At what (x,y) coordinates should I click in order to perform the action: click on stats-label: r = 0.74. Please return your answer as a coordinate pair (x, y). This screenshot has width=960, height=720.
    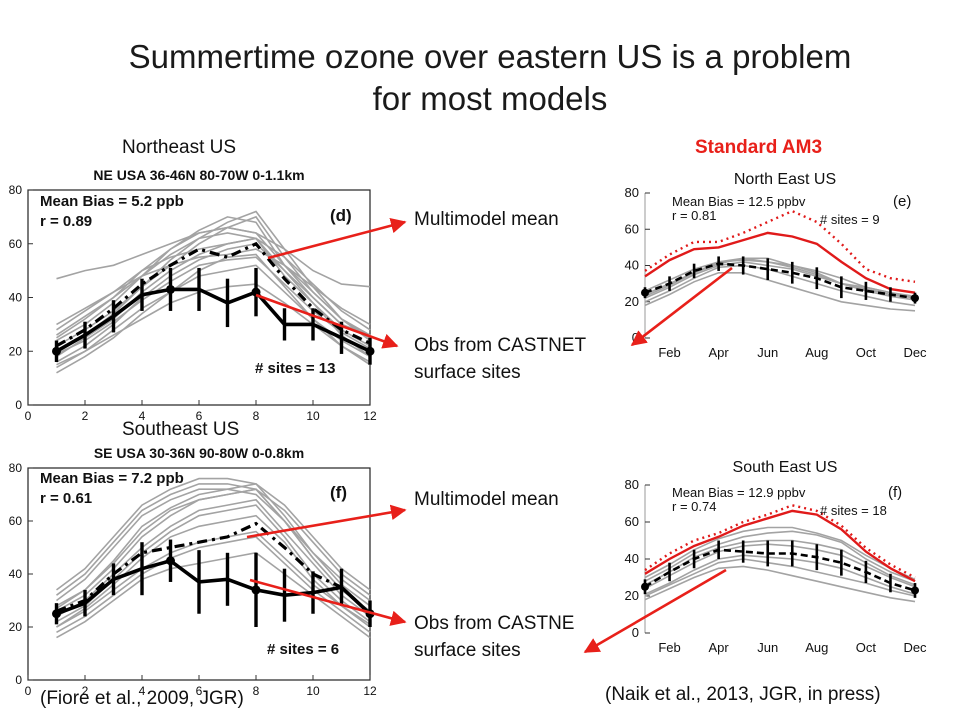
    Looking at the image, I should click on (694, 506).